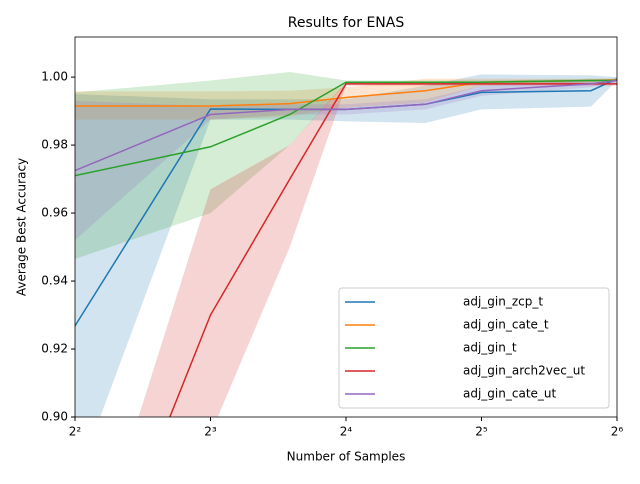 This screenshot has height=484, width=640. I want to click on y-tick-label: 0.98, so click(54, 145).